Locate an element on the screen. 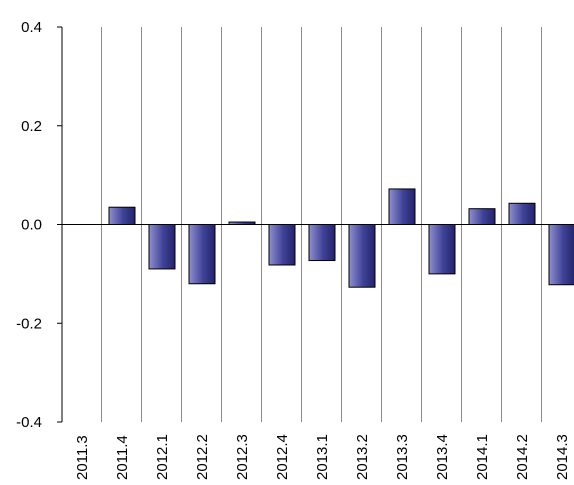  y-axis-ticks: -0.4 -0.2 0.0 0.2 0.4 is located at coordinates (39, 225).